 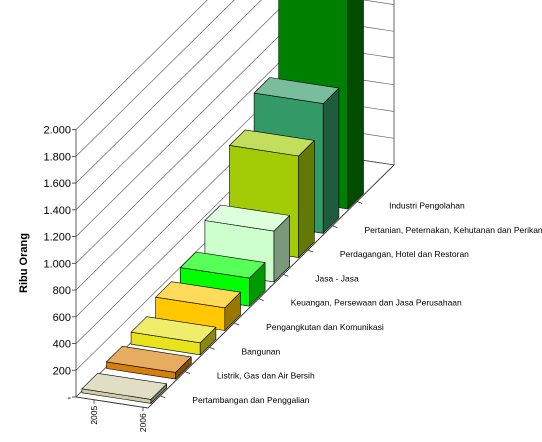 I want to click on y-tick-label: 800, so click(x=62, y=291).